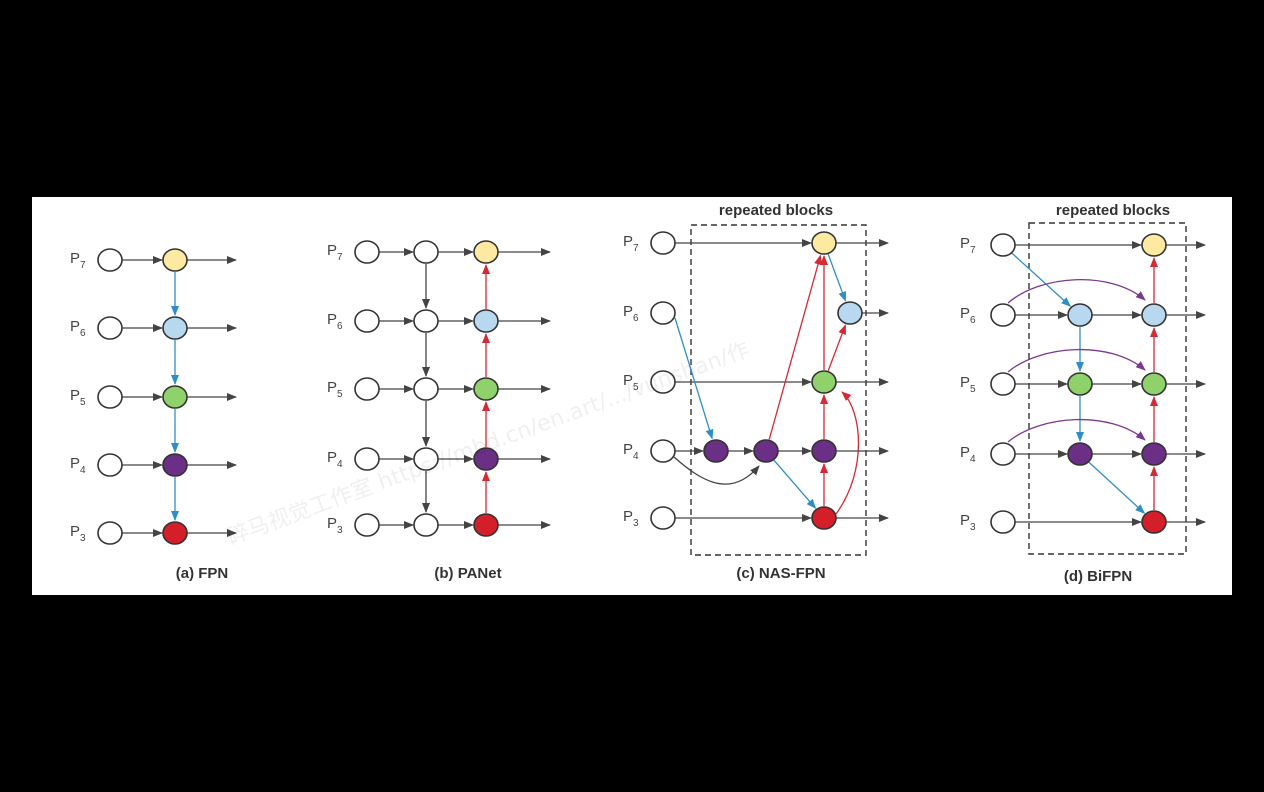 This screenshot has height=792, width=1264. Describe the element at coordinates (486, 525) in the screenshot. I see `panet-fused-node-p3` at that location.